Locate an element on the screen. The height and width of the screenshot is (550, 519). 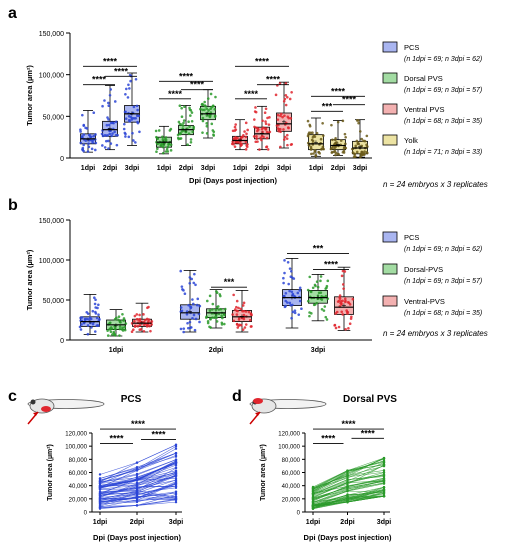
legend-n: (n 1dpi = 71; n 3dpi = 33) is located at coordinates (443, 152).